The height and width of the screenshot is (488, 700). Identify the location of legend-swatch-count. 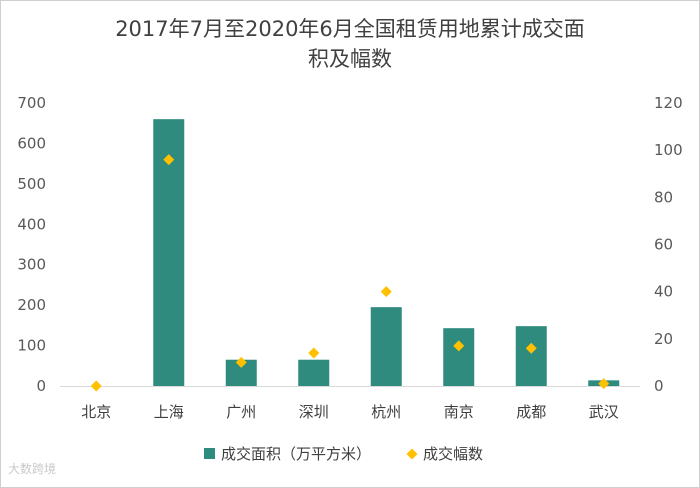
(412, 454).